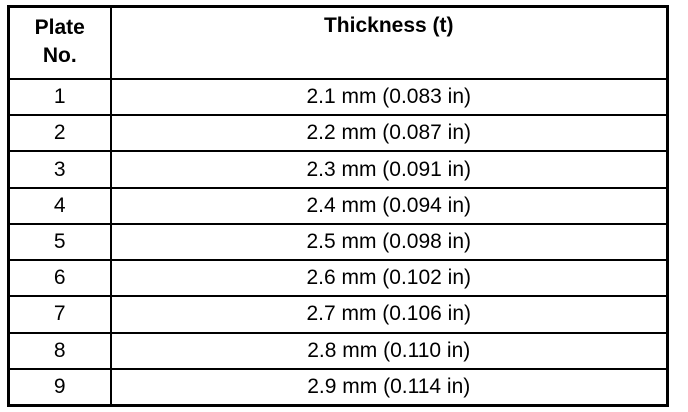 The image size is (688, 412). I want to click on table-row: 3 2.3 mm (0.091 in), so click(338, 169).